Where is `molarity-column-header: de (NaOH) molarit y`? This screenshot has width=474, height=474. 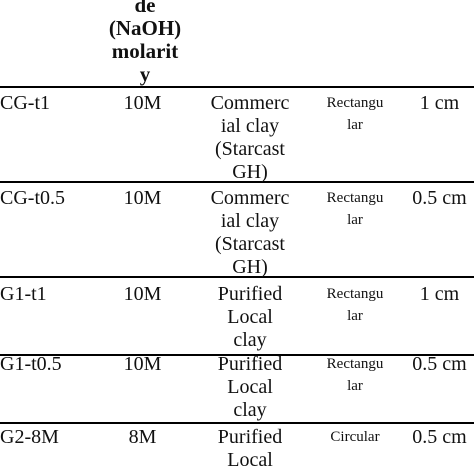
molarity-column-header: de (NaOH) molarit y is located at coordinates (145, 43).